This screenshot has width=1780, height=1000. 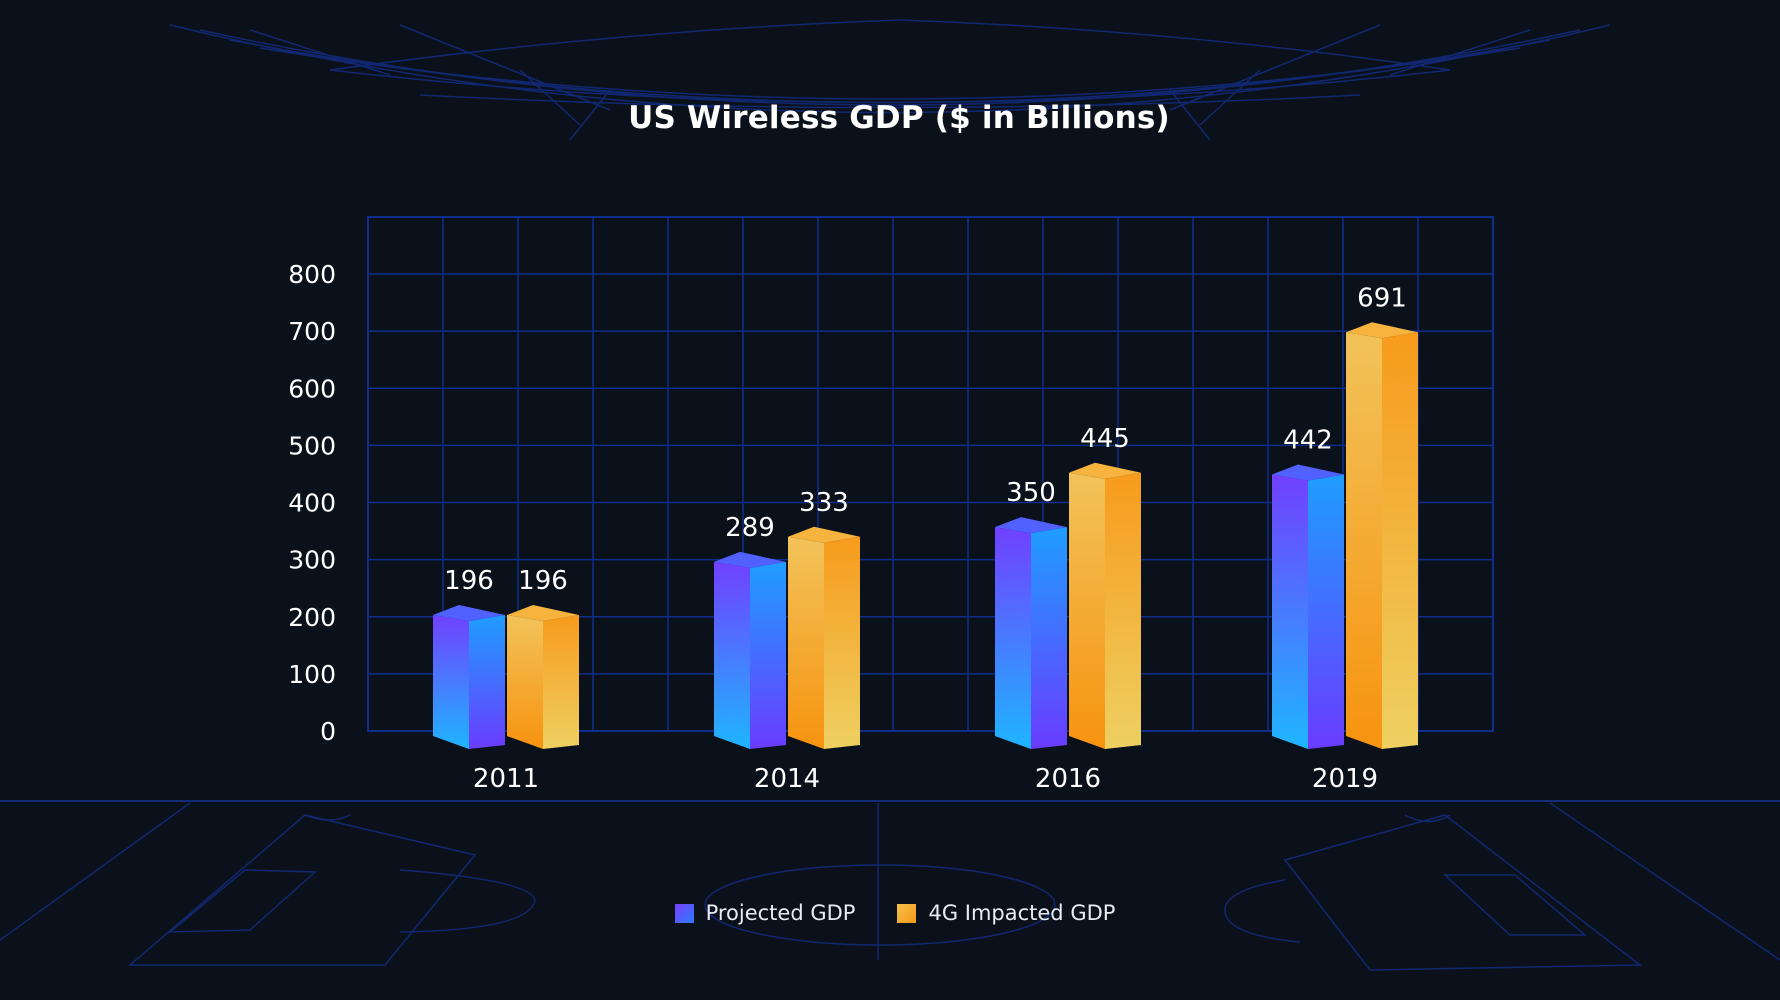 I want to click on y-tick-label: 400, so click(x=312, y=503).